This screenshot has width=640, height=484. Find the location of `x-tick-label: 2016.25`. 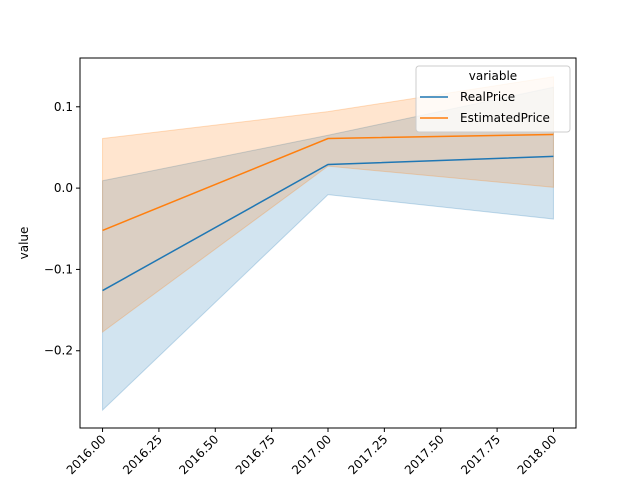

x-tick-label: 2016.25 is located at coordinates (142, 454).